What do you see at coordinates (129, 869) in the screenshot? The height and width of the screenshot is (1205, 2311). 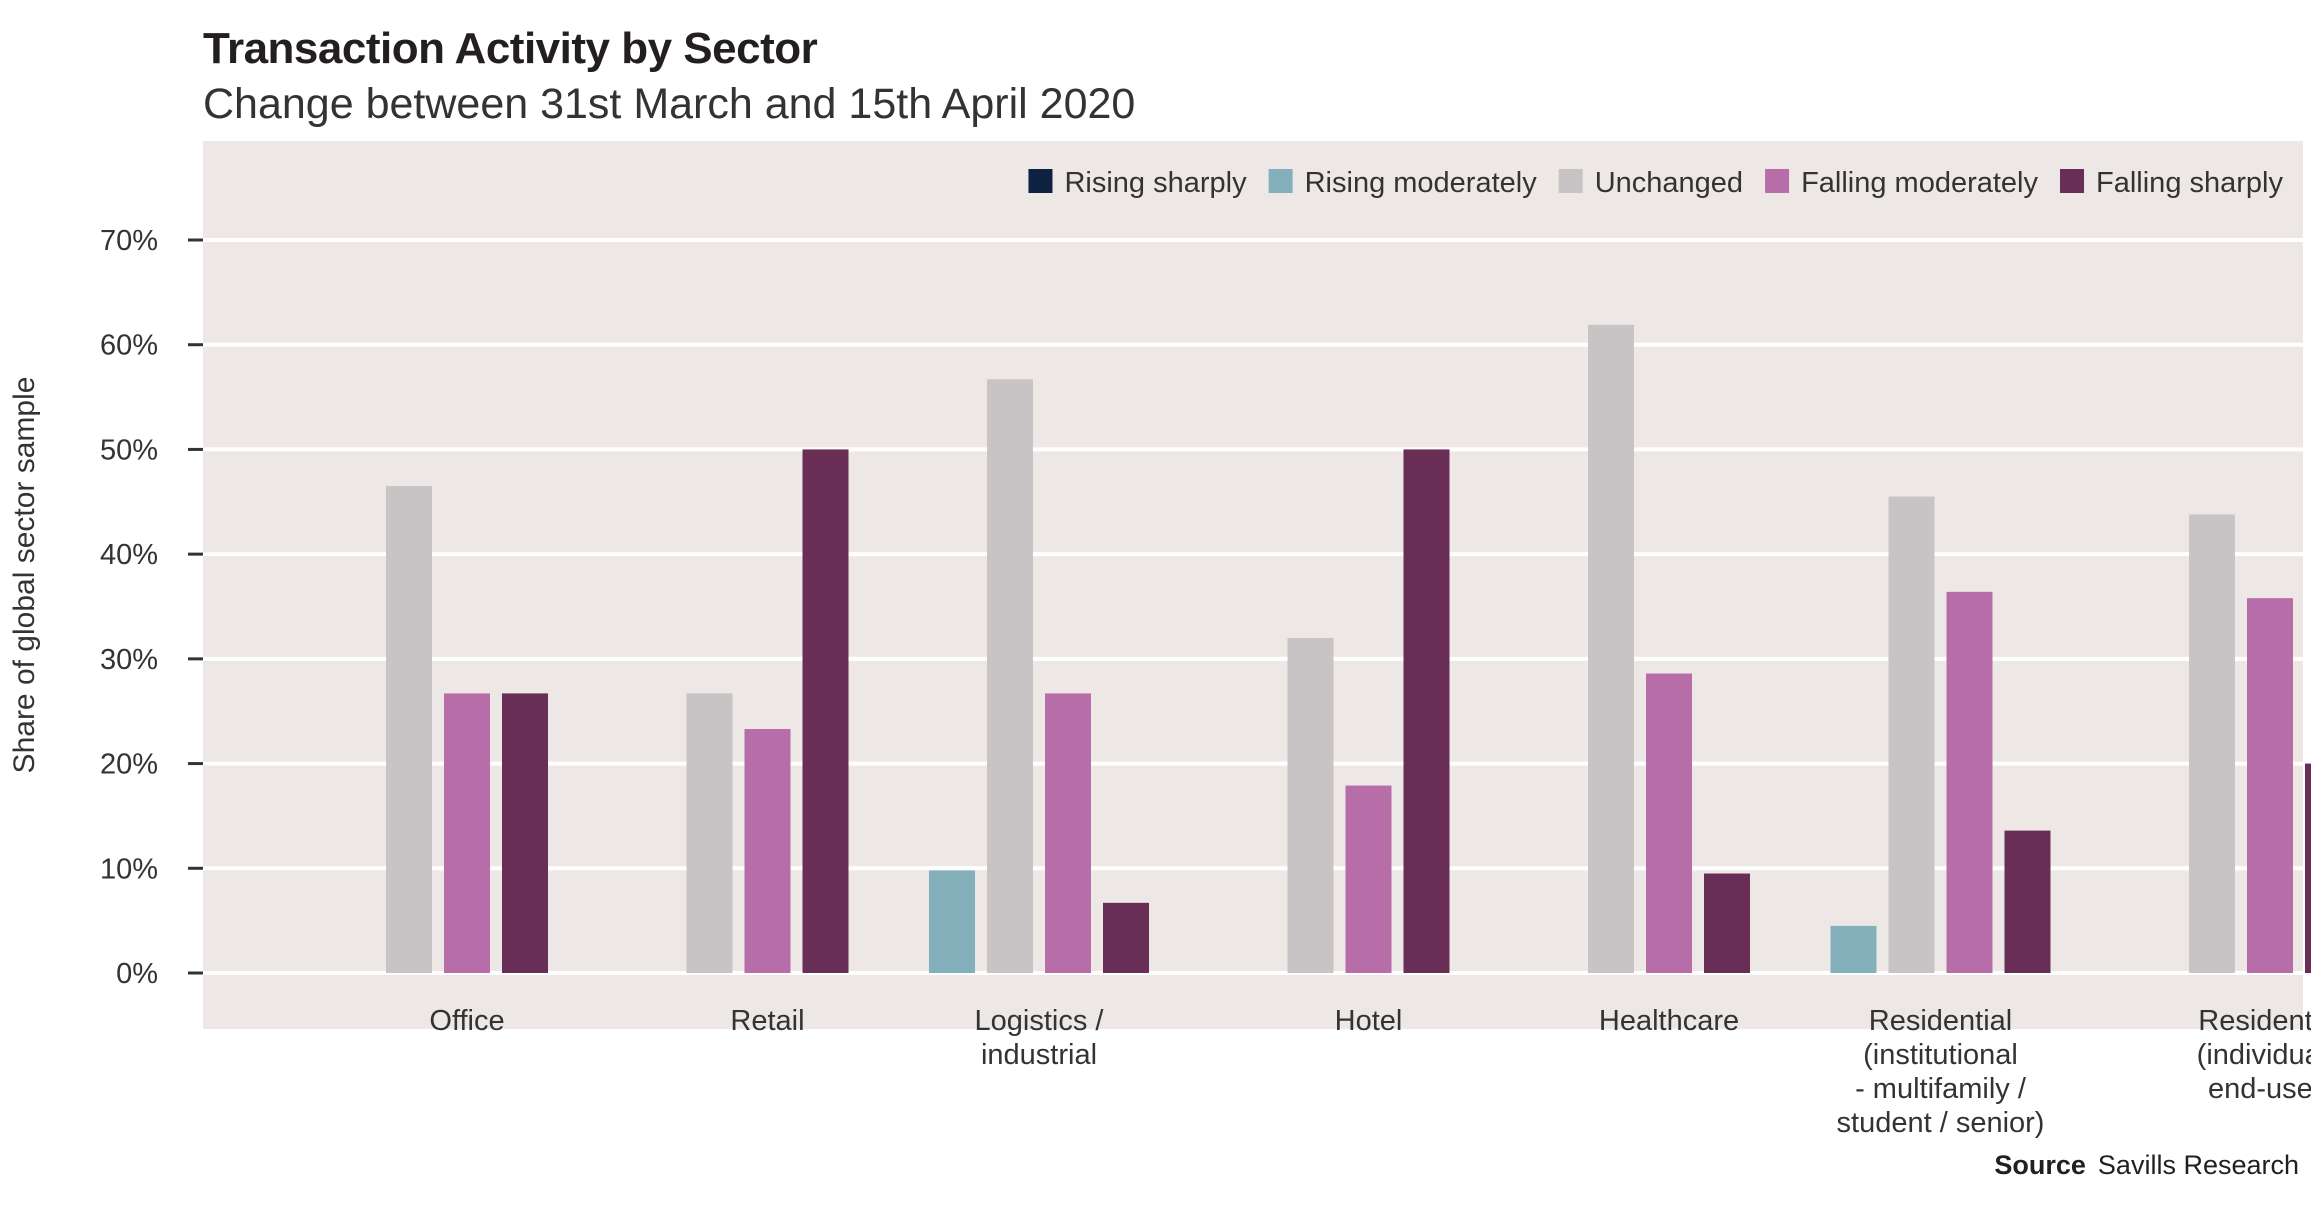 I see `y-tick-label: 10%` at bounding box center [129, 869].